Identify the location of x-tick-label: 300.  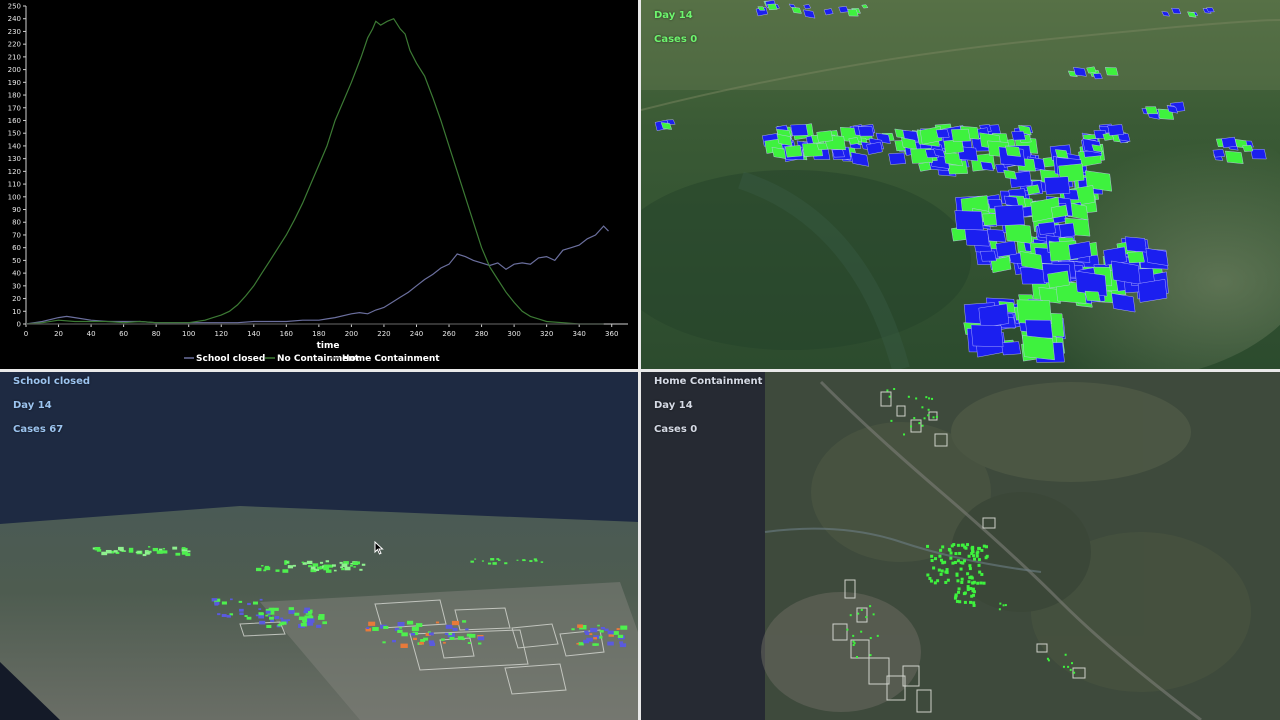
(513, 334).